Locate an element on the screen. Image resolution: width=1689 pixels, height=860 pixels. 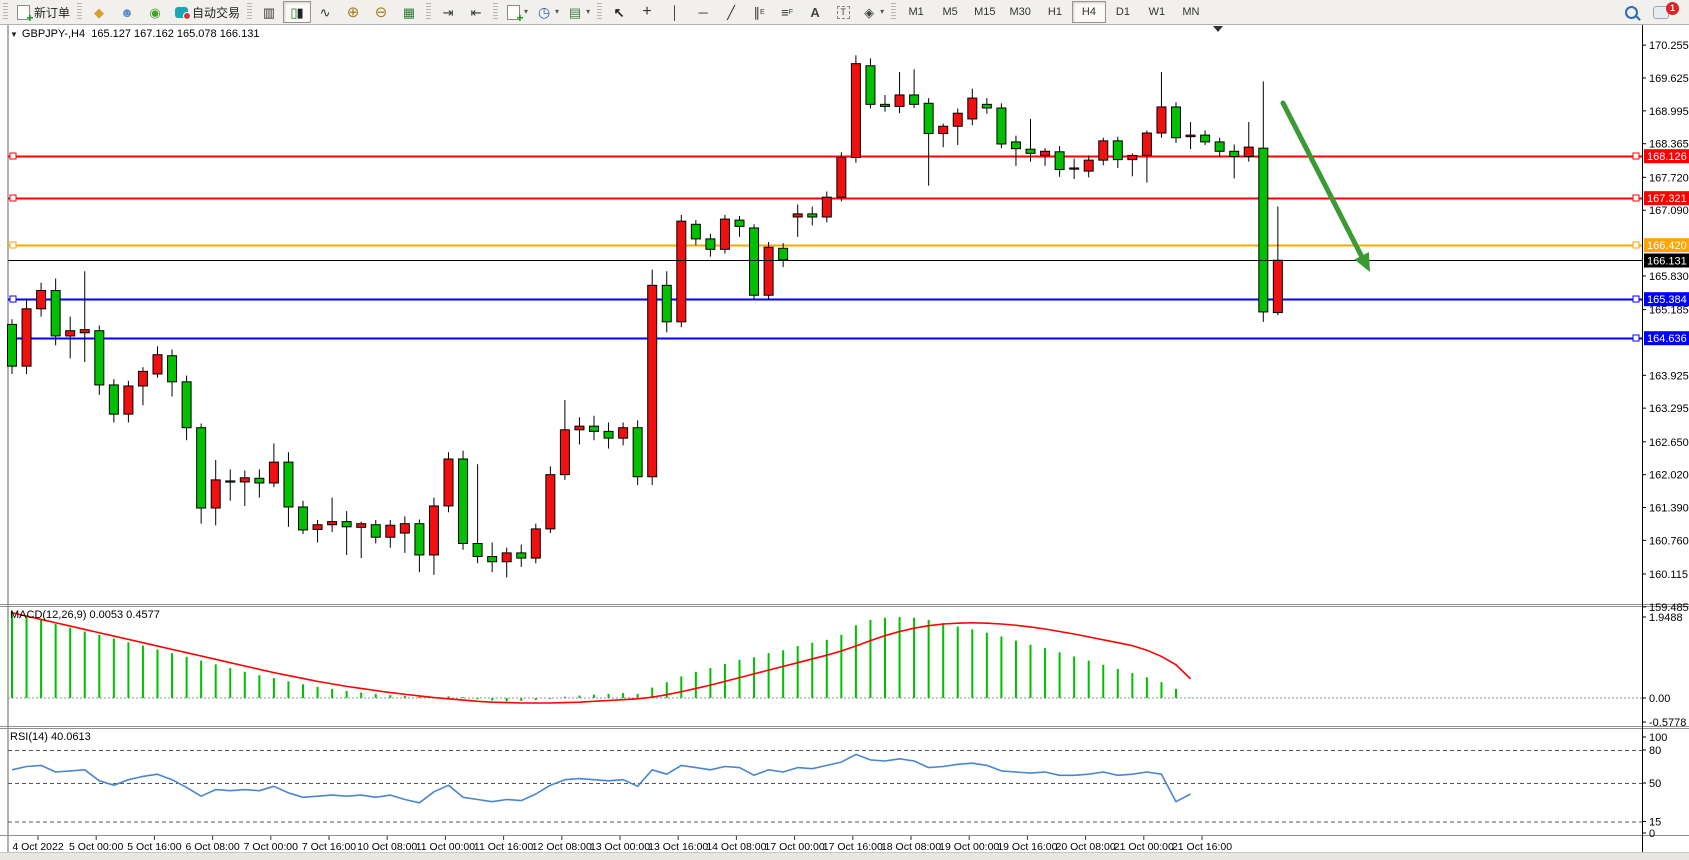
profile-button is located at coordinates (127, 12).